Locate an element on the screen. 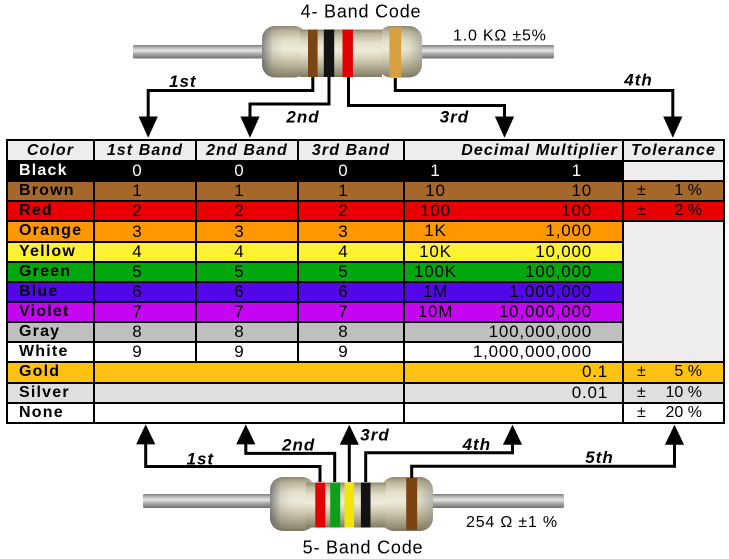 Image resolution: width=729 pixels, height=559 pixels. svg-text: 5th is located at coordinates (599, 457).